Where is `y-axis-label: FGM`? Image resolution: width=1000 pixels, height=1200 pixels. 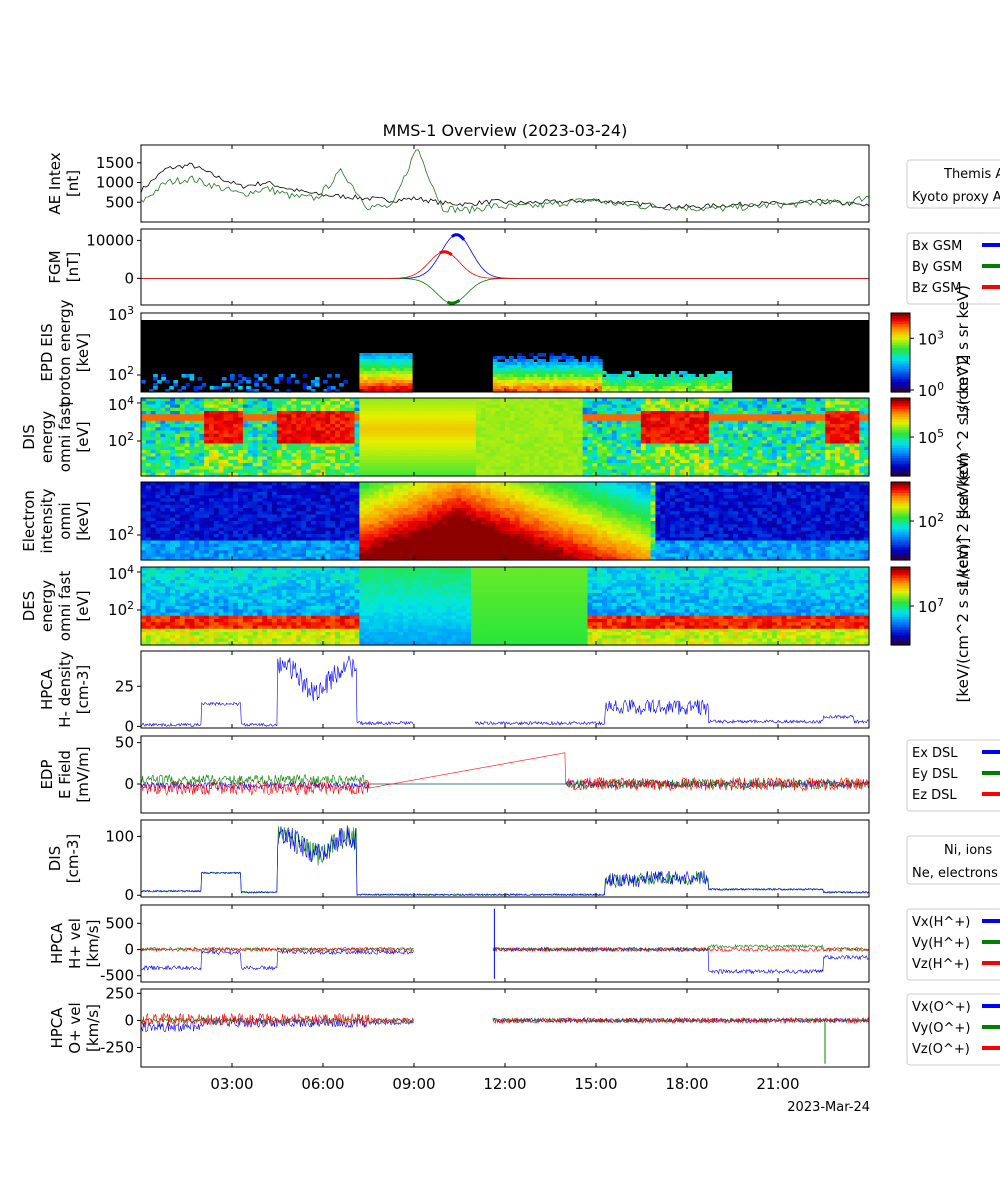
y-axis-label: FGM is located at coordinates (55, 266).